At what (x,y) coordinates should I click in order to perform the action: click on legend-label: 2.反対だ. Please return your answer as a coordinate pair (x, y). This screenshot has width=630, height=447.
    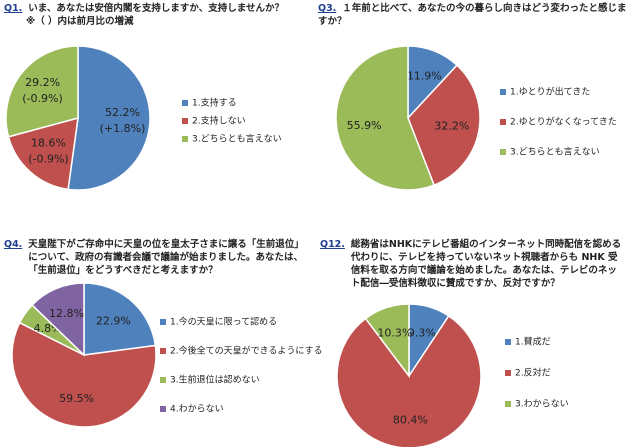
    Looking at the image, I should click on (533, 373).